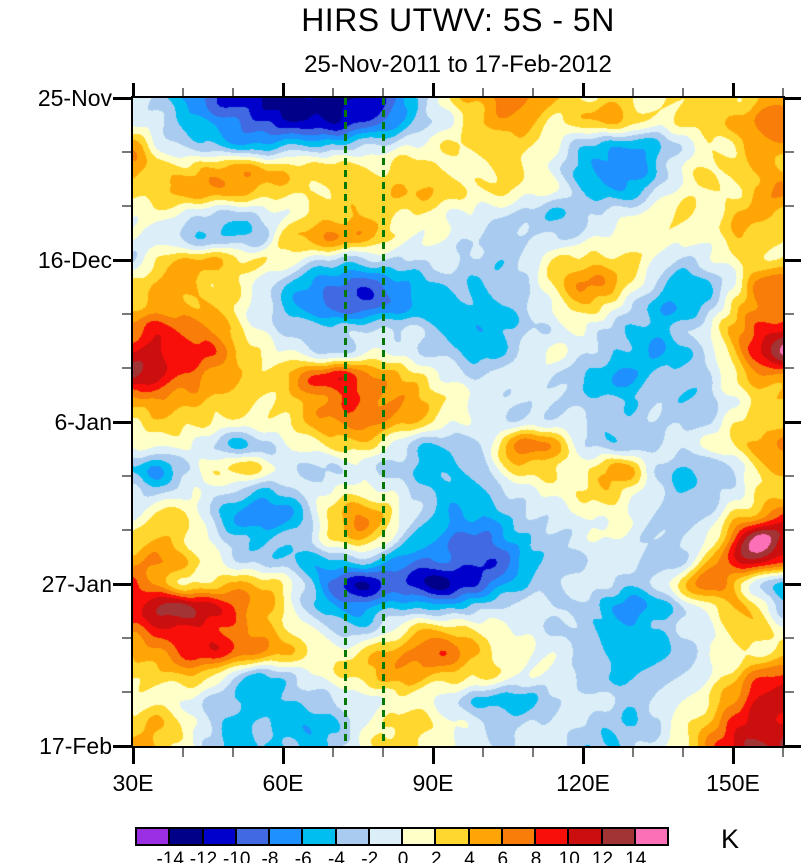 The image size is (801, 863). Describe the element at coordinates (237, 856) in the screenshot. I see `colorbar-tick-label: -10` at that location.